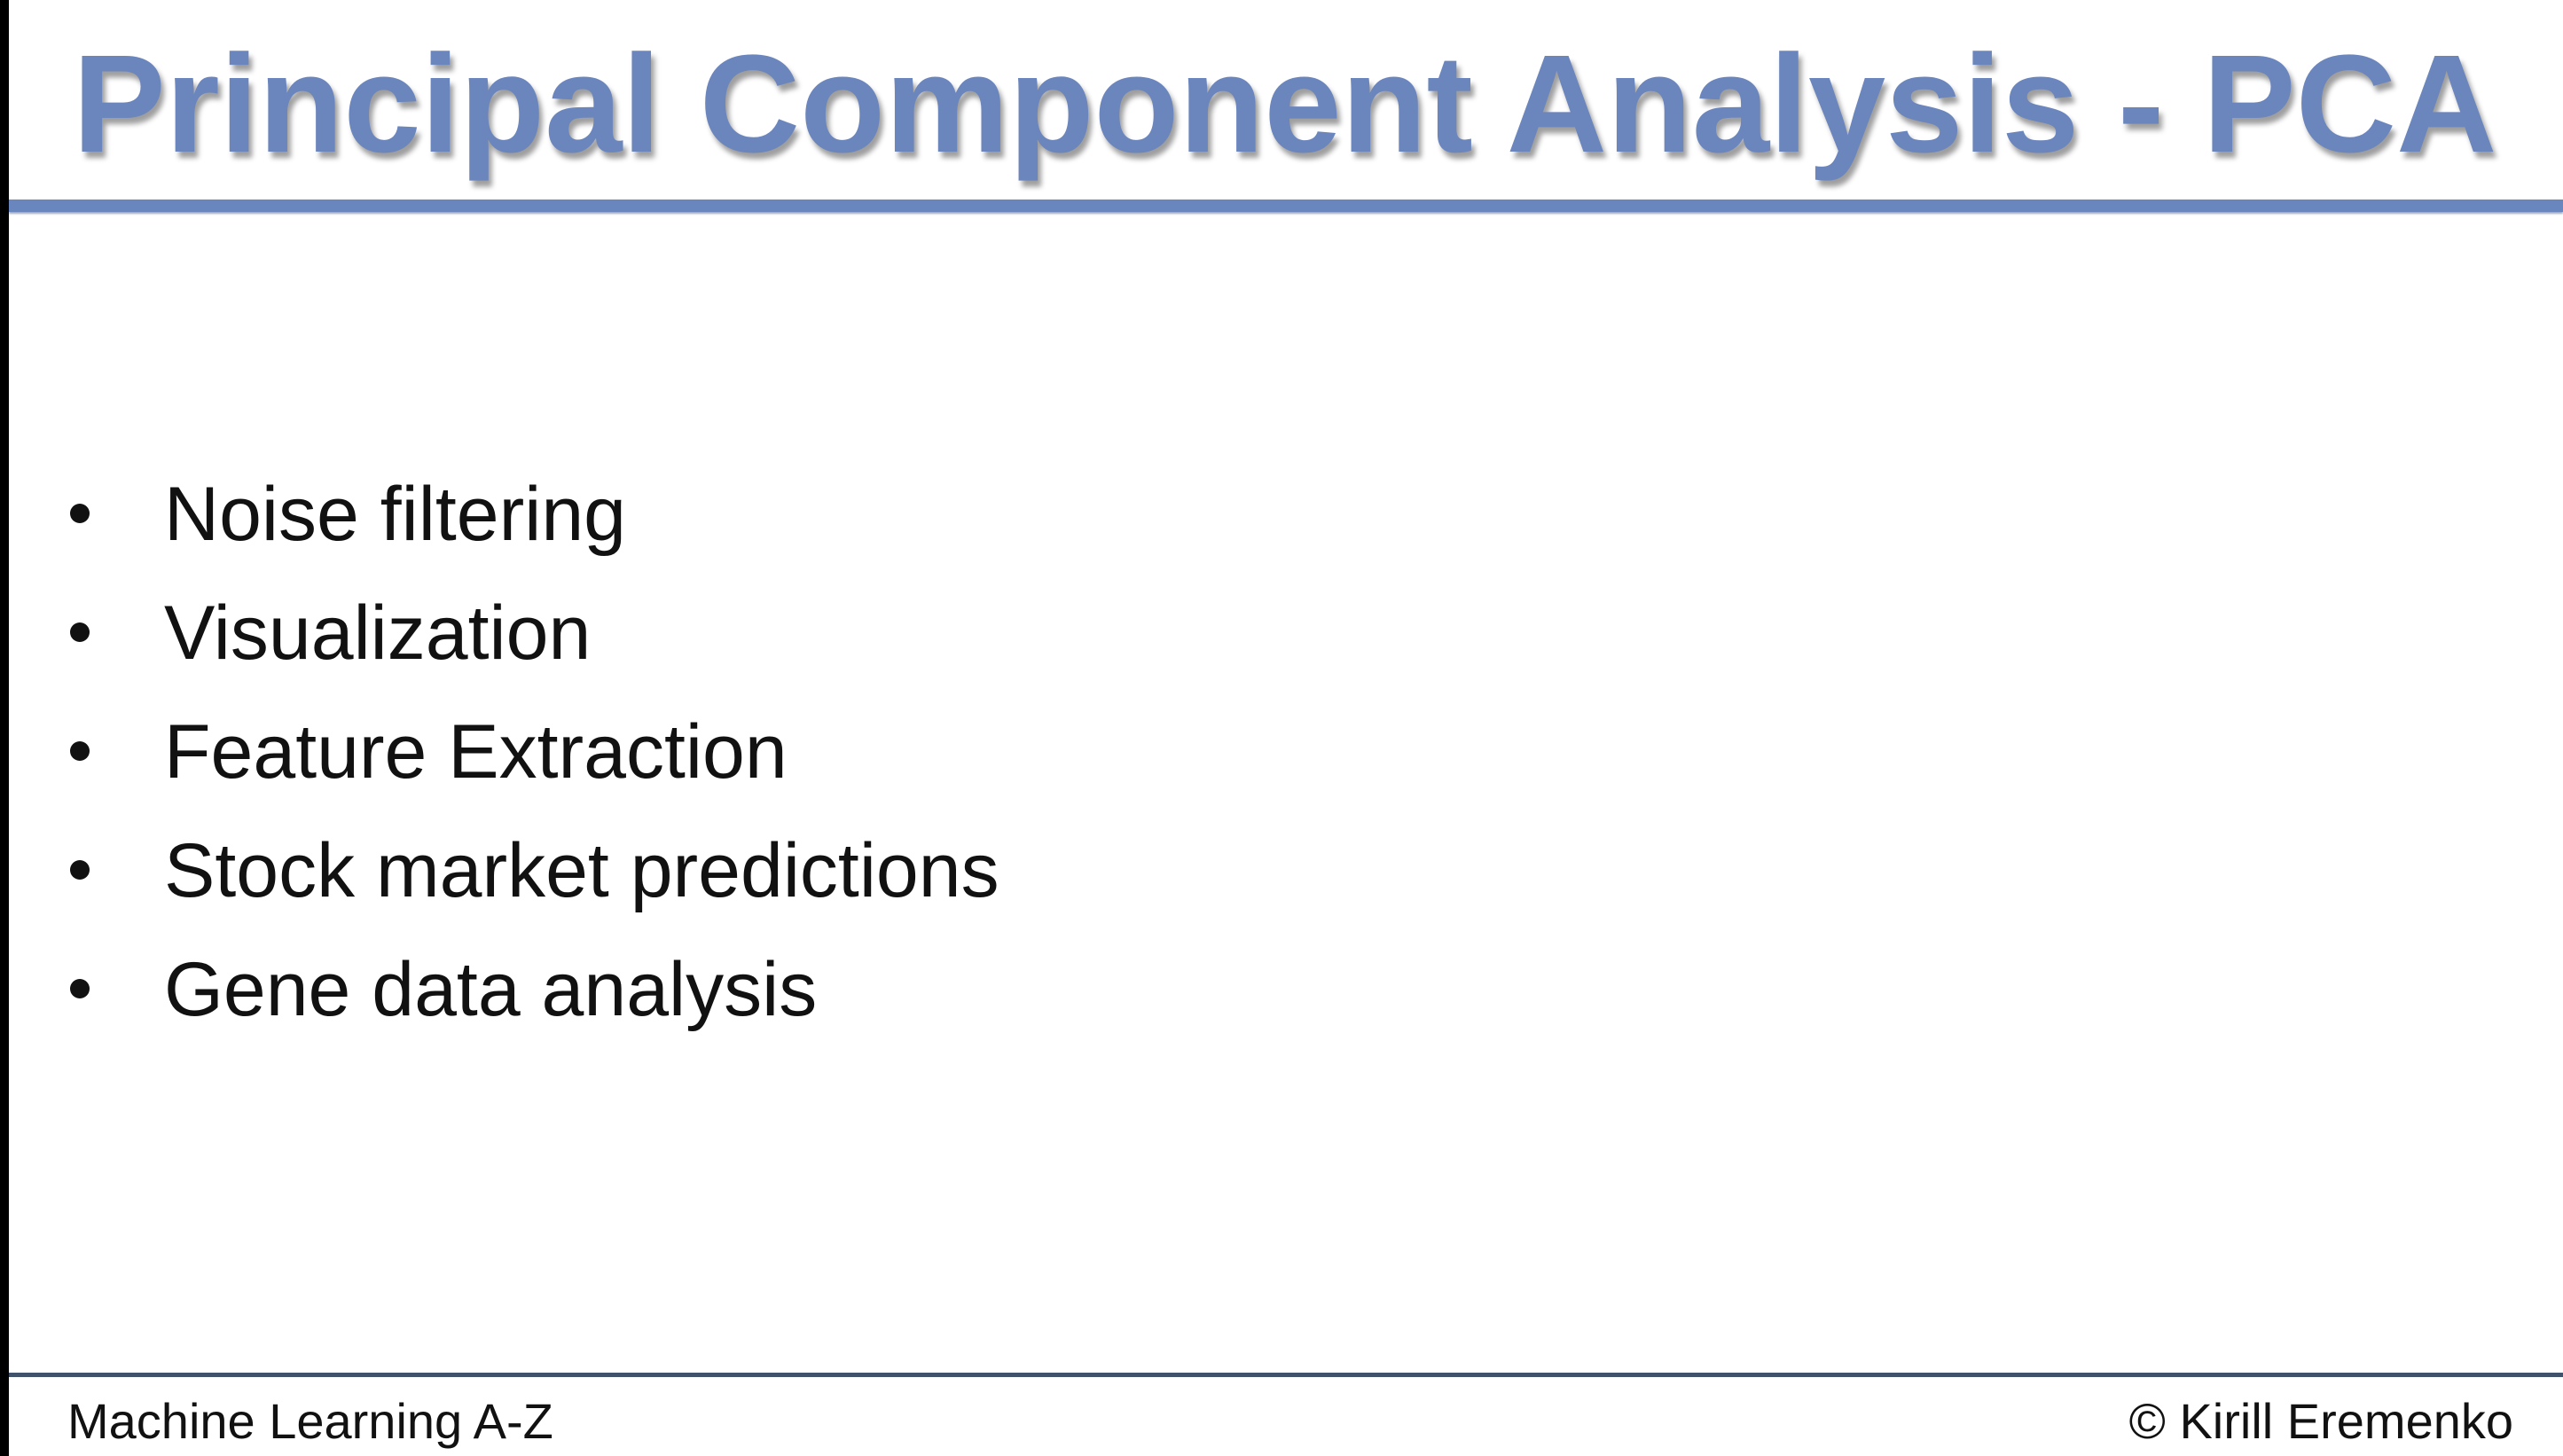 This screenshot has height=1456, width=2563. I want to click on slide-title: Principal Component Analysis - PCA, so click(1285, 104).